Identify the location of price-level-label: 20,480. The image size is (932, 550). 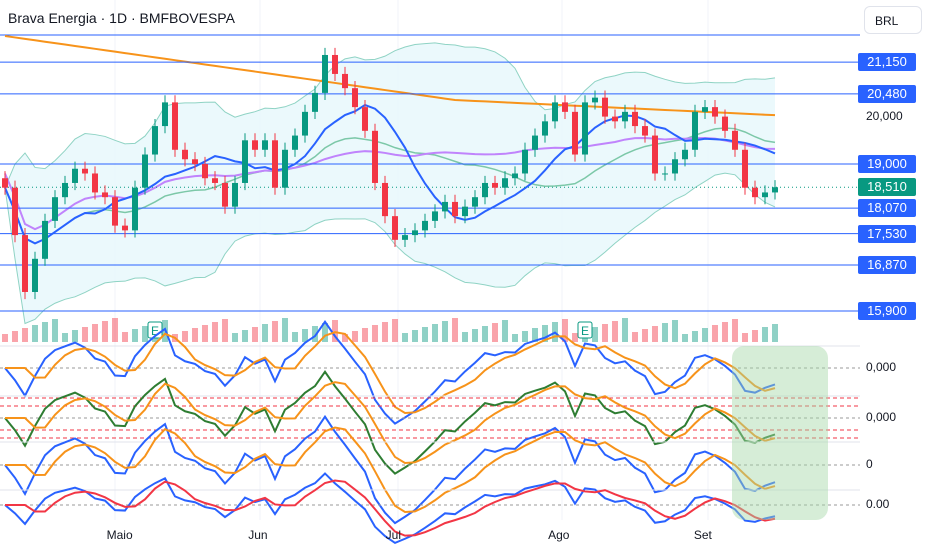
(887, 93).